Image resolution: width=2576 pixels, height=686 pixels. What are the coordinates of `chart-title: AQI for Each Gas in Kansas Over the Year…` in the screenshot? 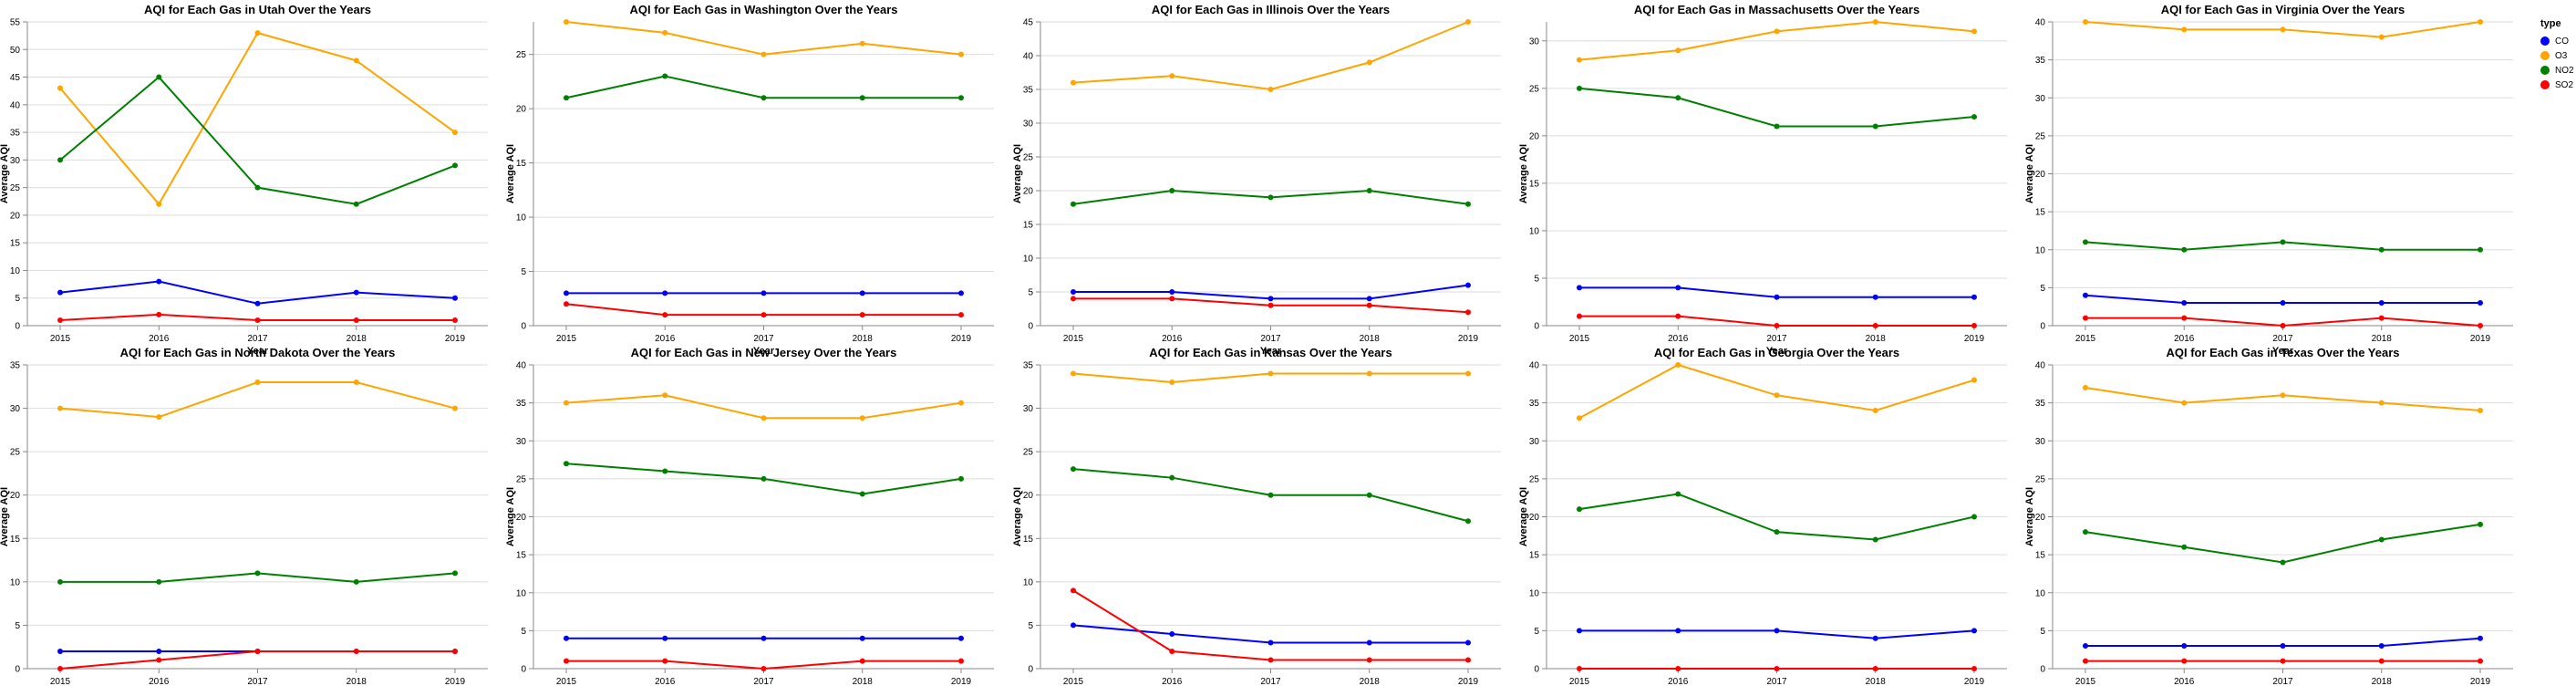 It's located at (1270, 352).